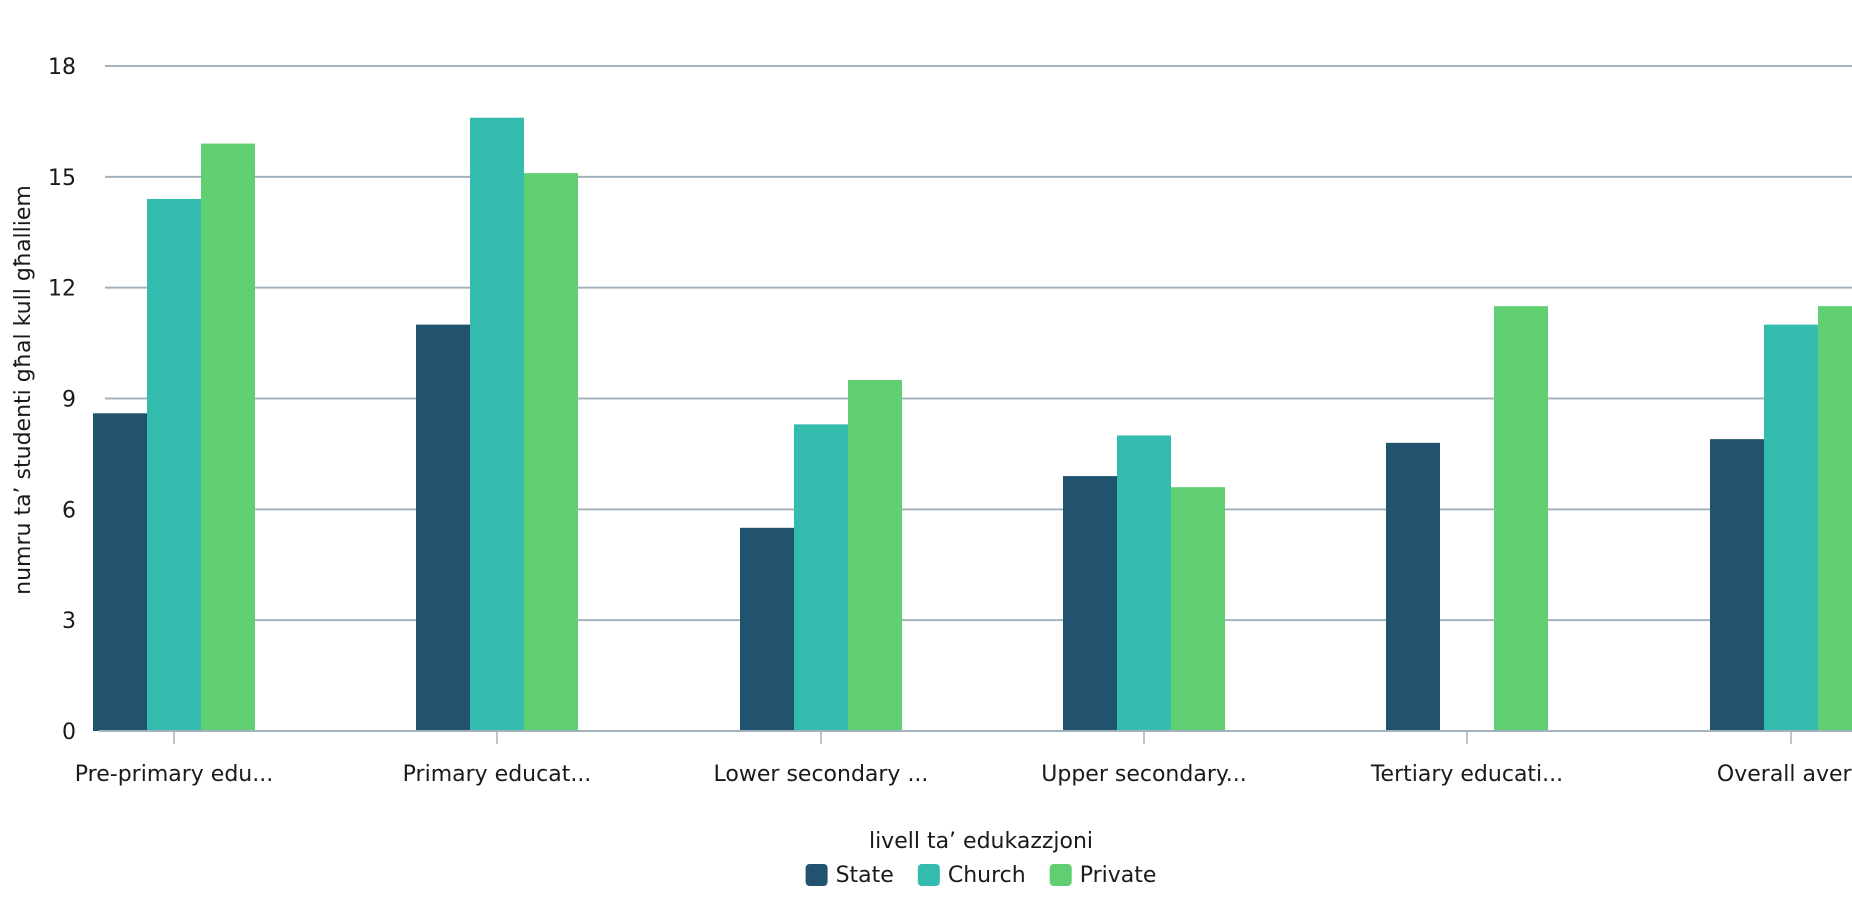 The width and height of the screenshot is (1852, 902). What do you see at coordinates (23, 390) in the screenshot?
I see `y-axis-title: numru ta’ studenti għal kull għalliem` at bounding box center [23, 390].